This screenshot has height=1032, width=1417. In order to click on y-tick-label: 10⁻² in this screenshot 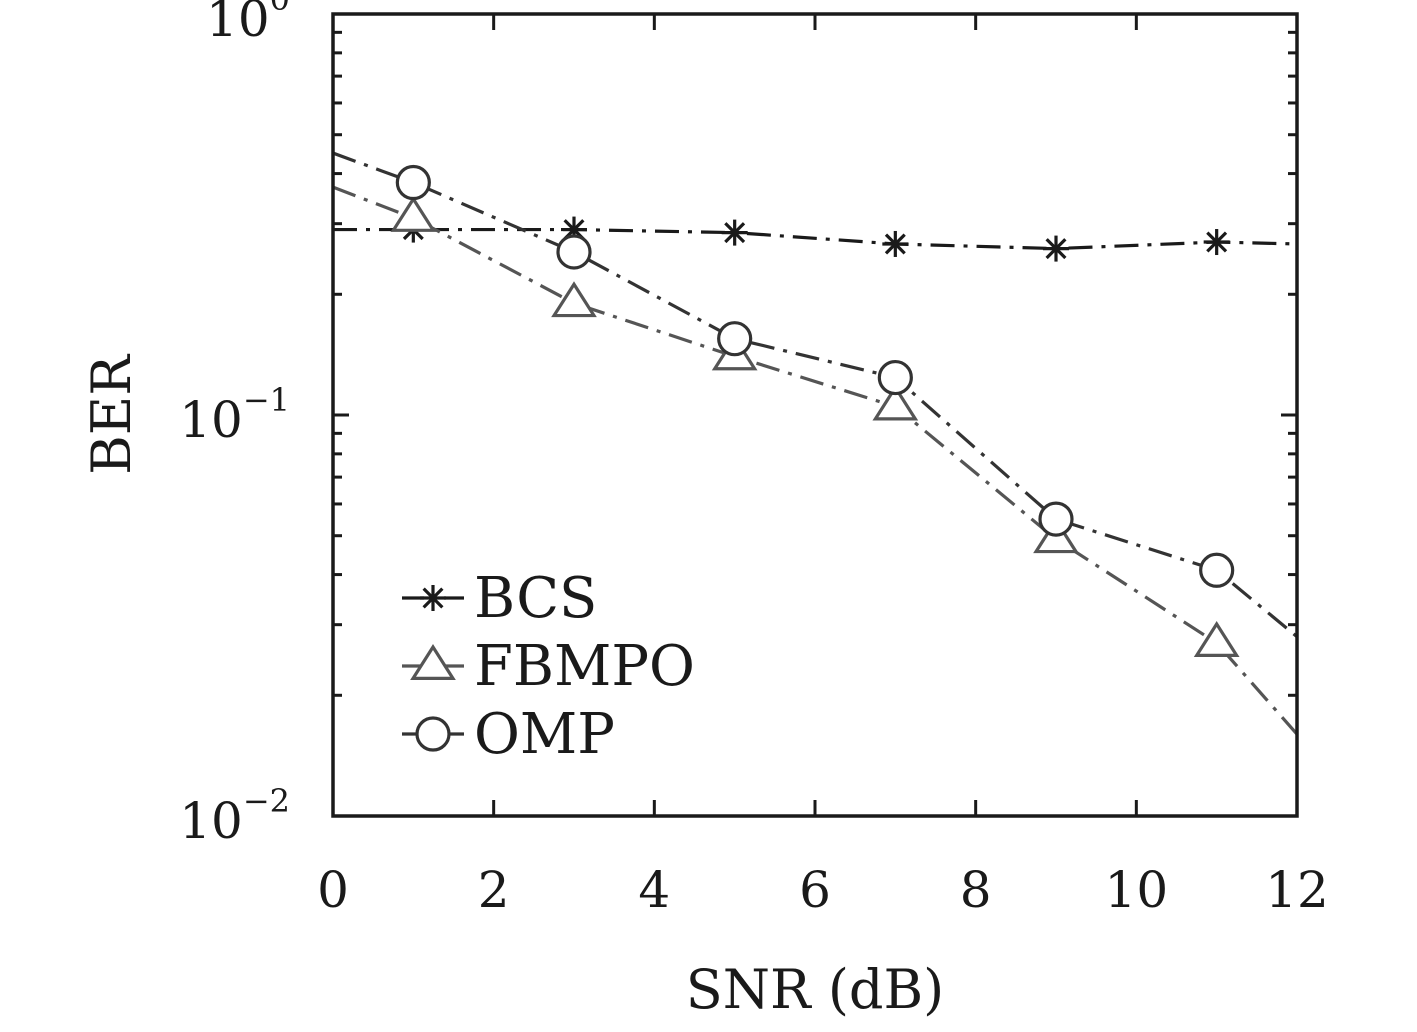, I will do `click(234, 816)`.